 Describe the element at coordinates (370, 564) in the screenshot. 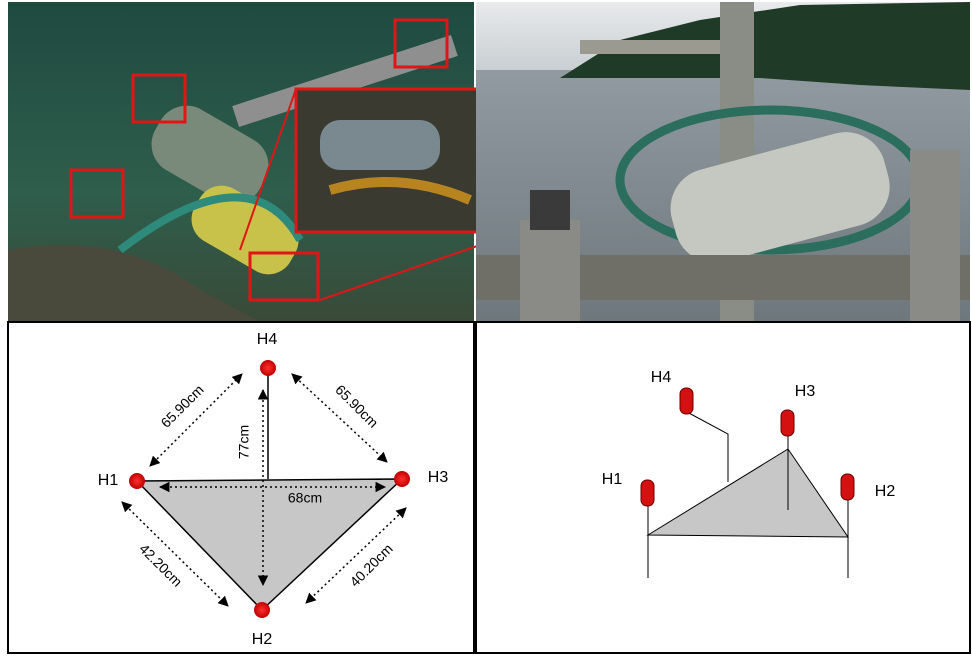

I see `distance-label: 40.20cm` at that location.